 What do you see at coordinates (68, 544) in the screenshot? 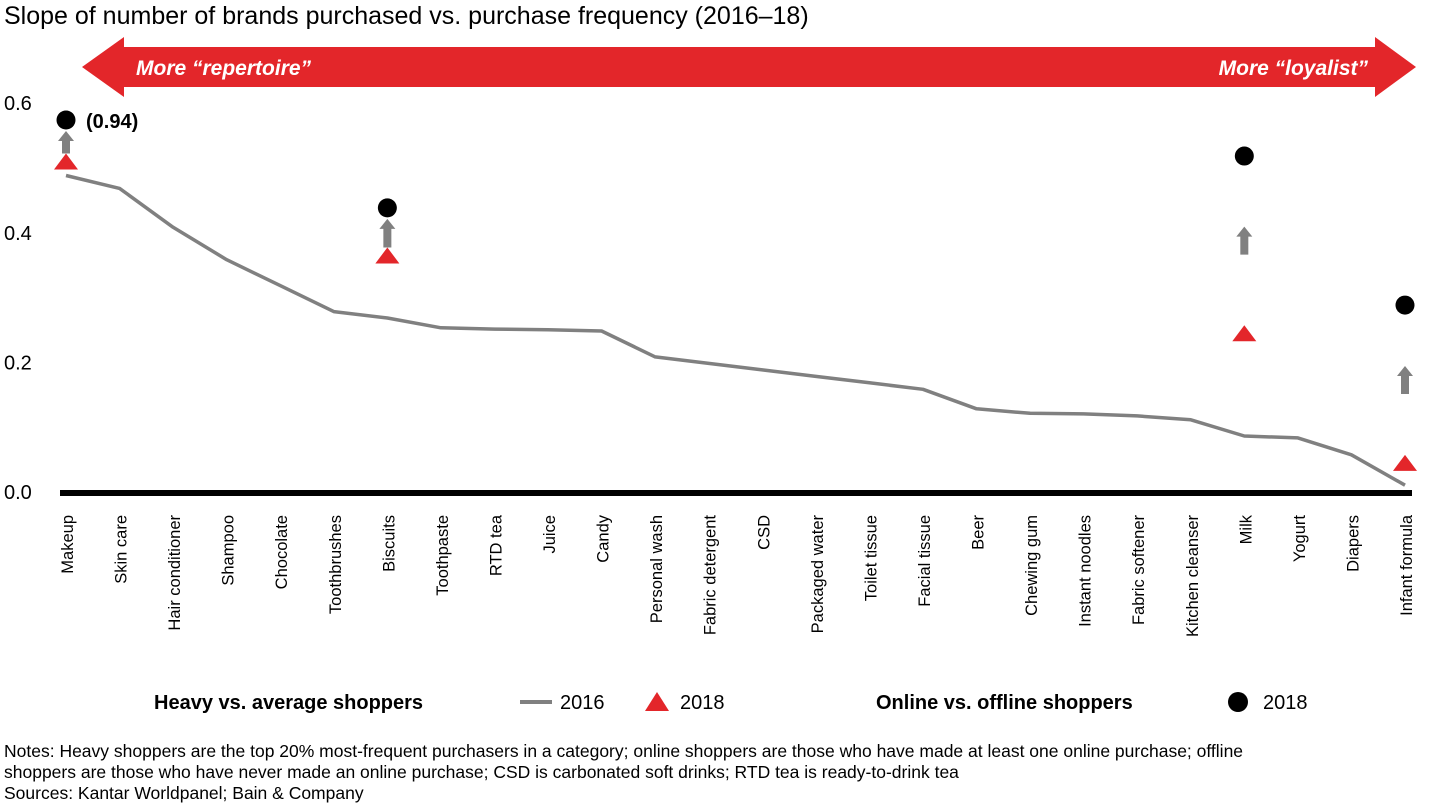
I see `x-tick-label: Makeup` at bounding box center [68, 544].